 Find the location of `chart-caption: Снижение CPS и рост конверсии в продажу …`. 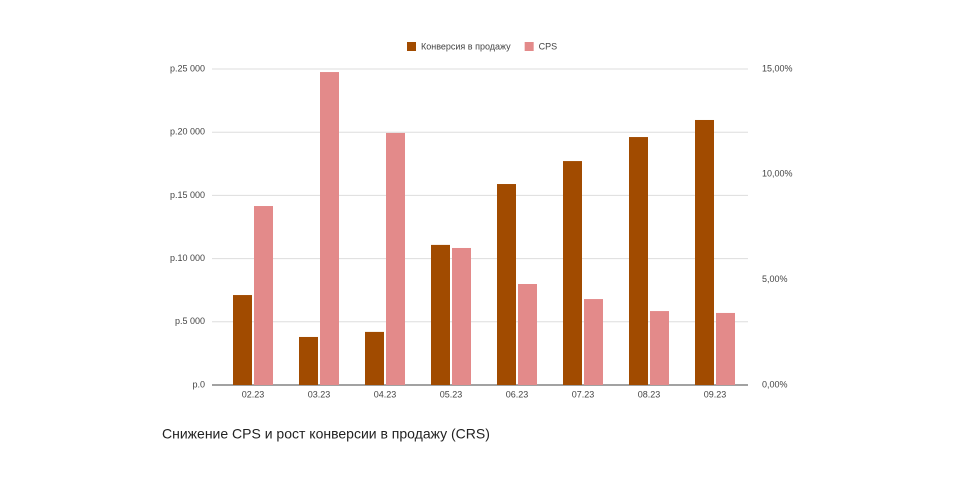

chart-caption: Снижение CPS и рост конверсии в продажу … is located at coordinates (326, 434).